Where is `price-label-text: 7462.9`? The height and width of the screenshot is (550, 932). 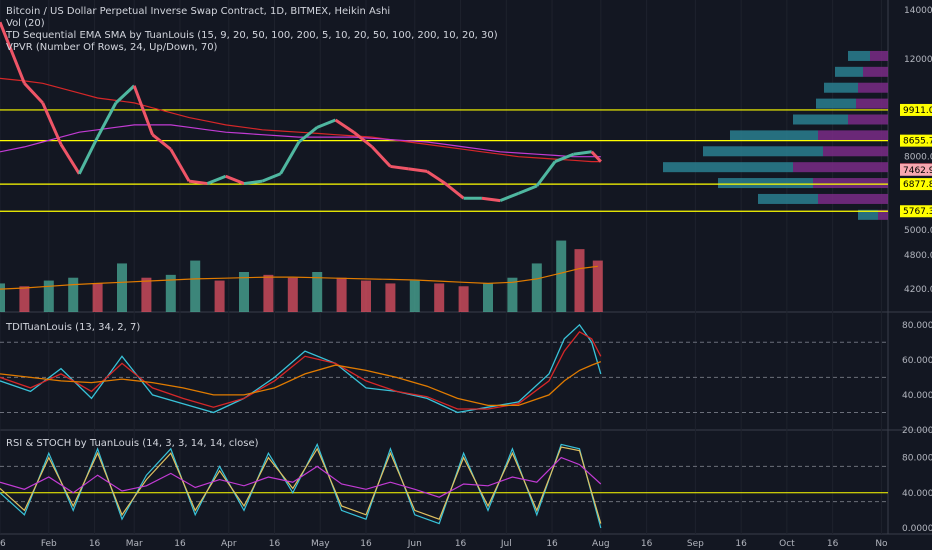
price-label-text: 7462.9 is located at coordinates (917, 171).